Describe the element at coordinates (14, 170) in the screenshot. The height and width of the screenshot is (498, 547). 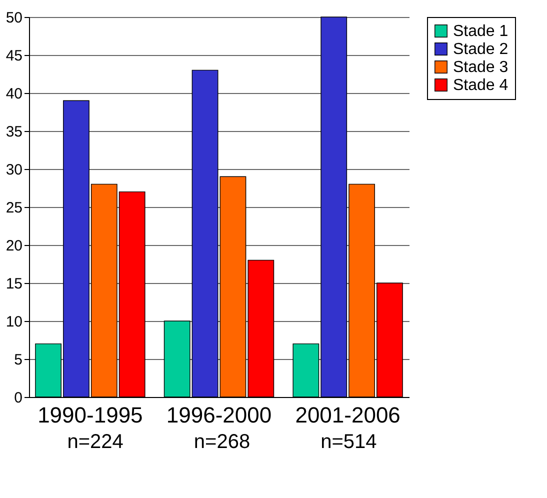
I see `y-tick-label: 30` at that location.